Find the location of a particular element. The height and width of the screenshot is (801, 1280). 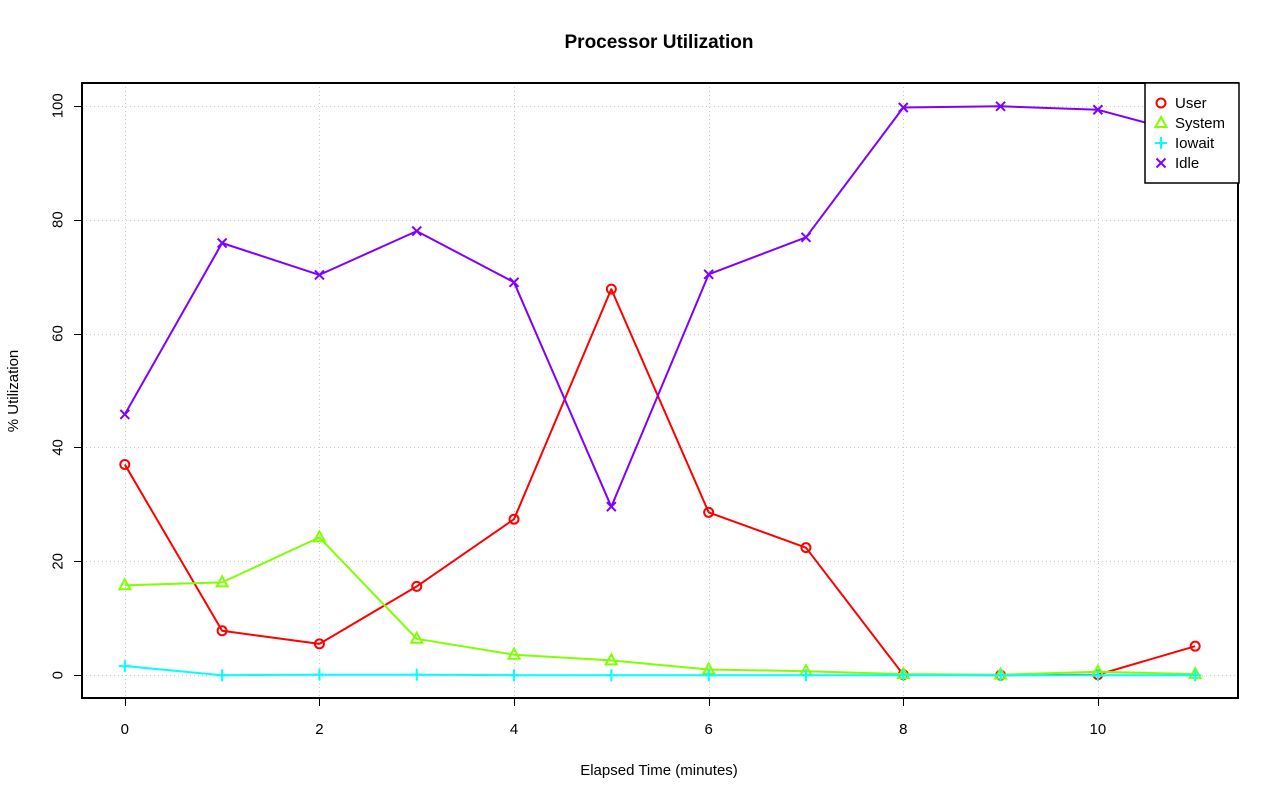

y-tick-label: 60 is located at coordinates (58, 333).